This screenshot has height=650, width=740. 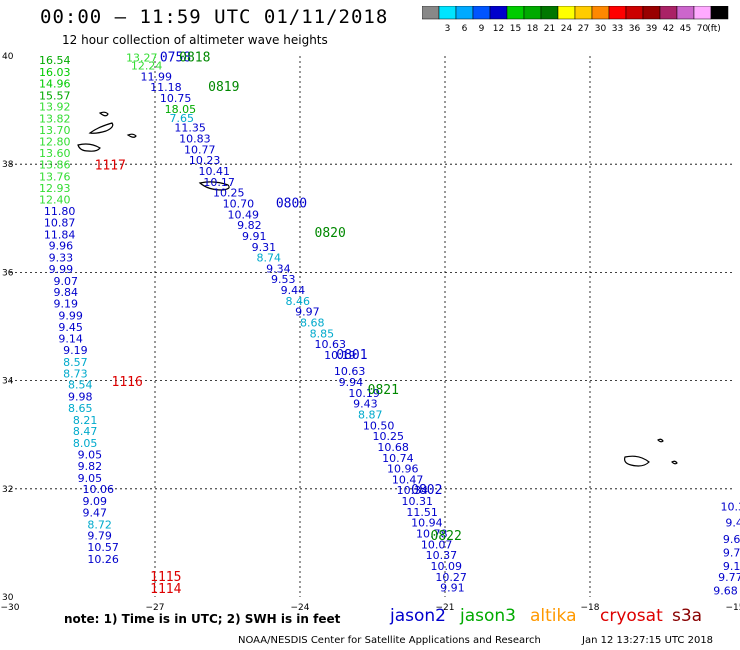 I want to click on swh-value: 9.33, so click(x=61, y=258).